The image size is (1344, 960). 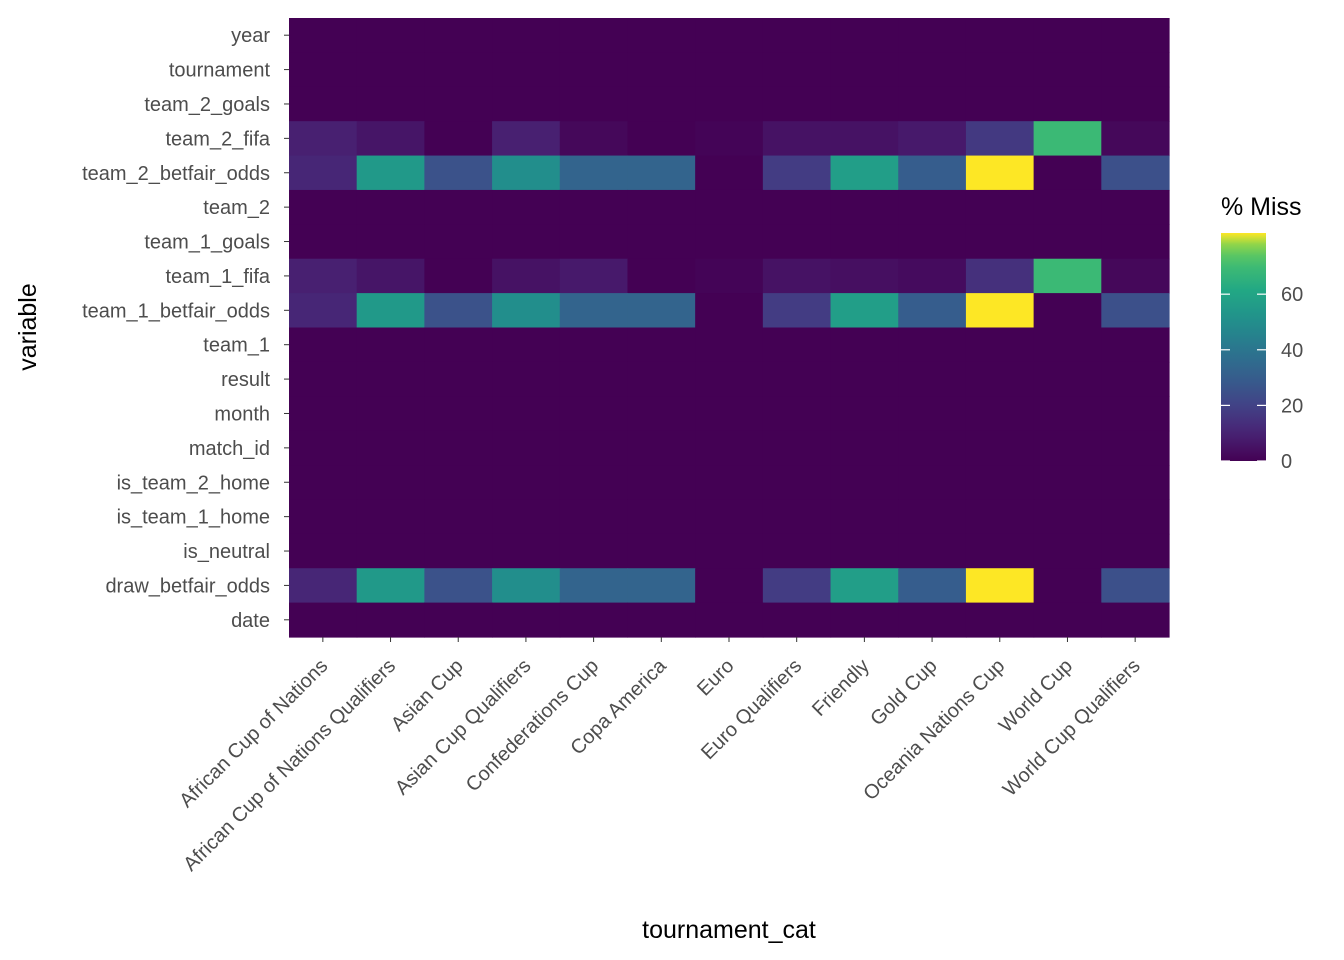 What do you see at coordinates (532, 725) in the screenshot?
I see `x-tick-label: Confederations Cup` at bounding box center [532, 725].